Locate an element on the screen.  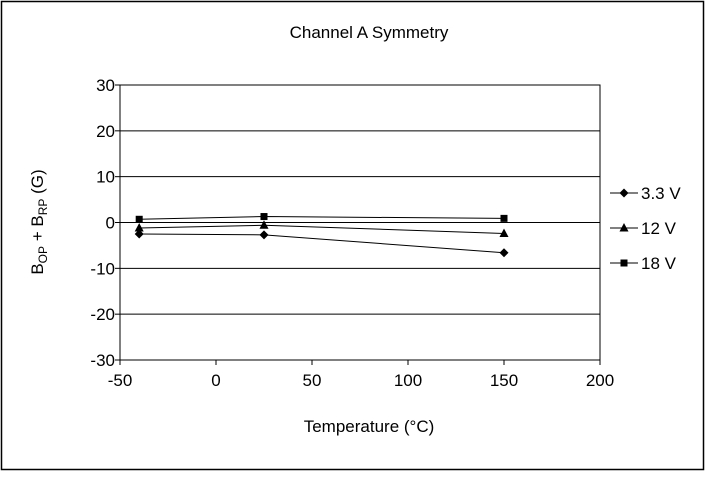
legend: 3.3 V 12 V 18 V is located at coordinates (645, 228).